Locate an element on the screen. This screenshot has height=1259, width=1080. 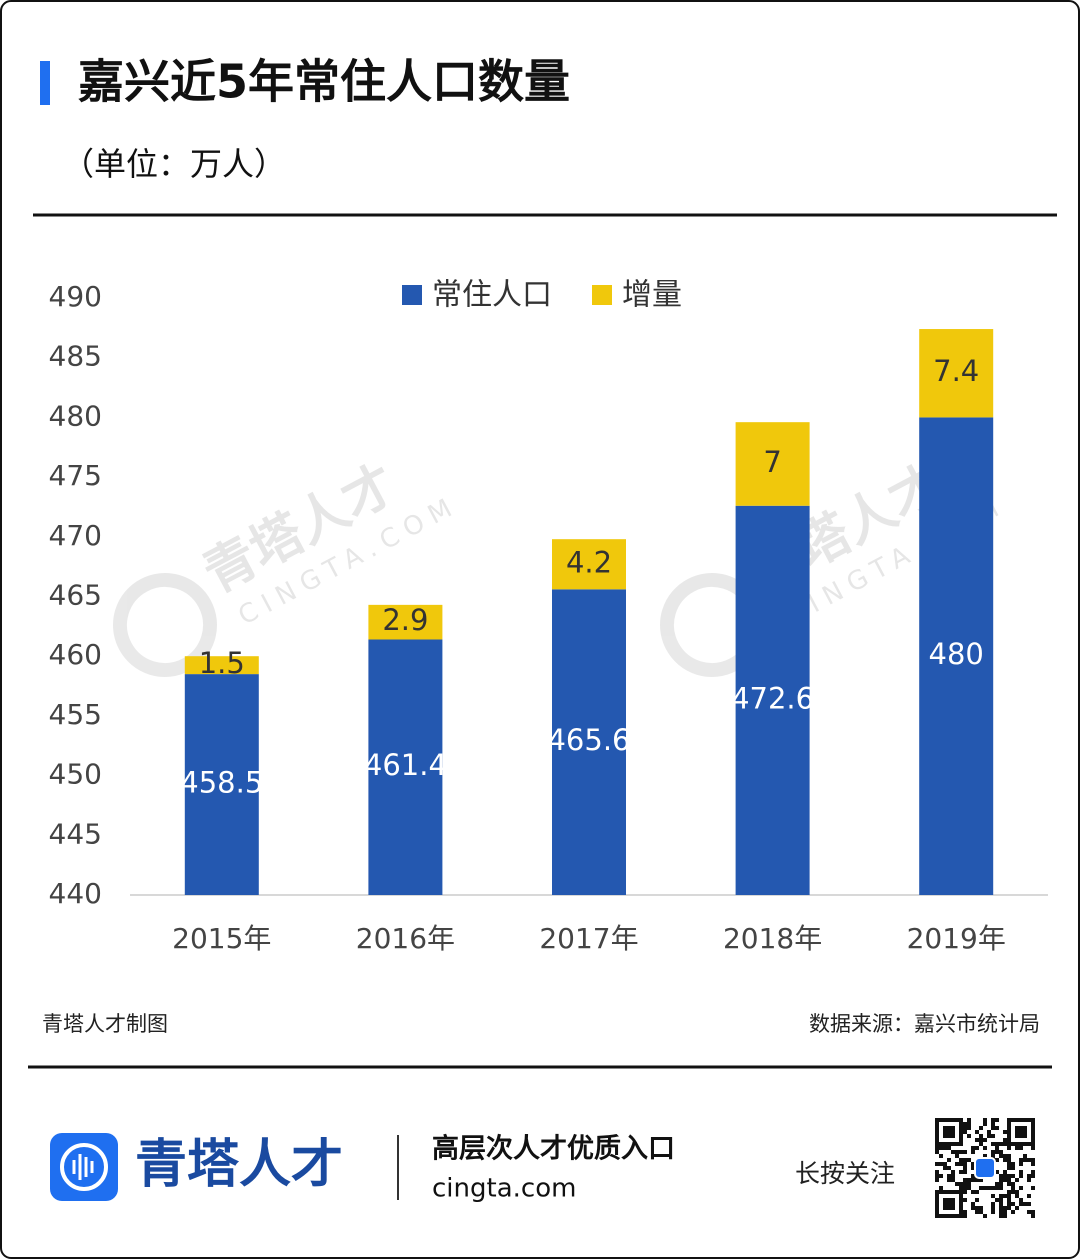
data-label: 4.2 is located at coordinates (589, 562).